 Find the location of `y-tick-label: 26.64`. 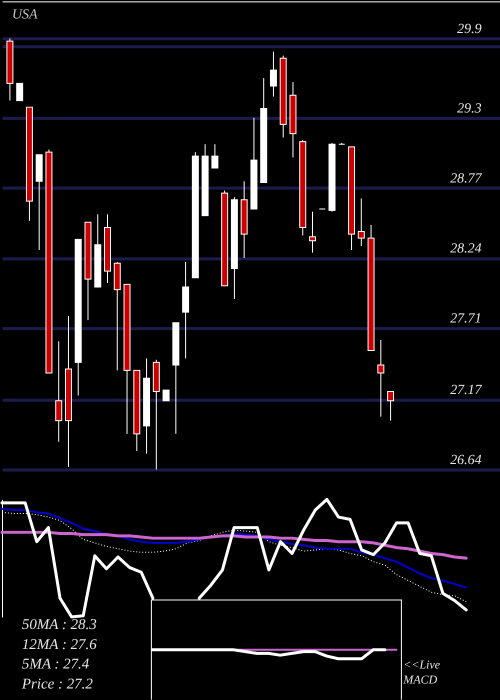

y-tick-label: 26.64 is located at coordinates (466, 460).